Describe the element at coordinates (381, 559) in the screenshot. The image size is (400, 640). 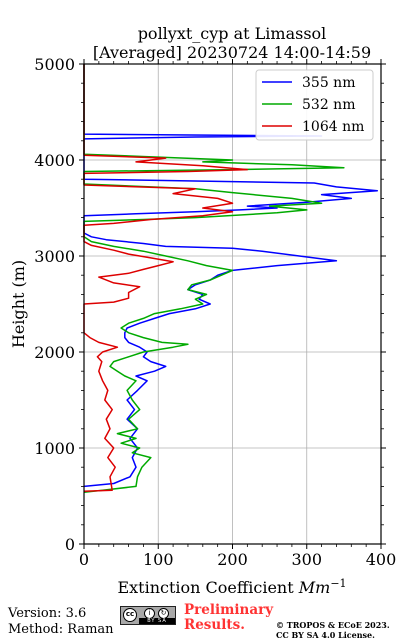
I see `x-tick-label: 400` at that location.